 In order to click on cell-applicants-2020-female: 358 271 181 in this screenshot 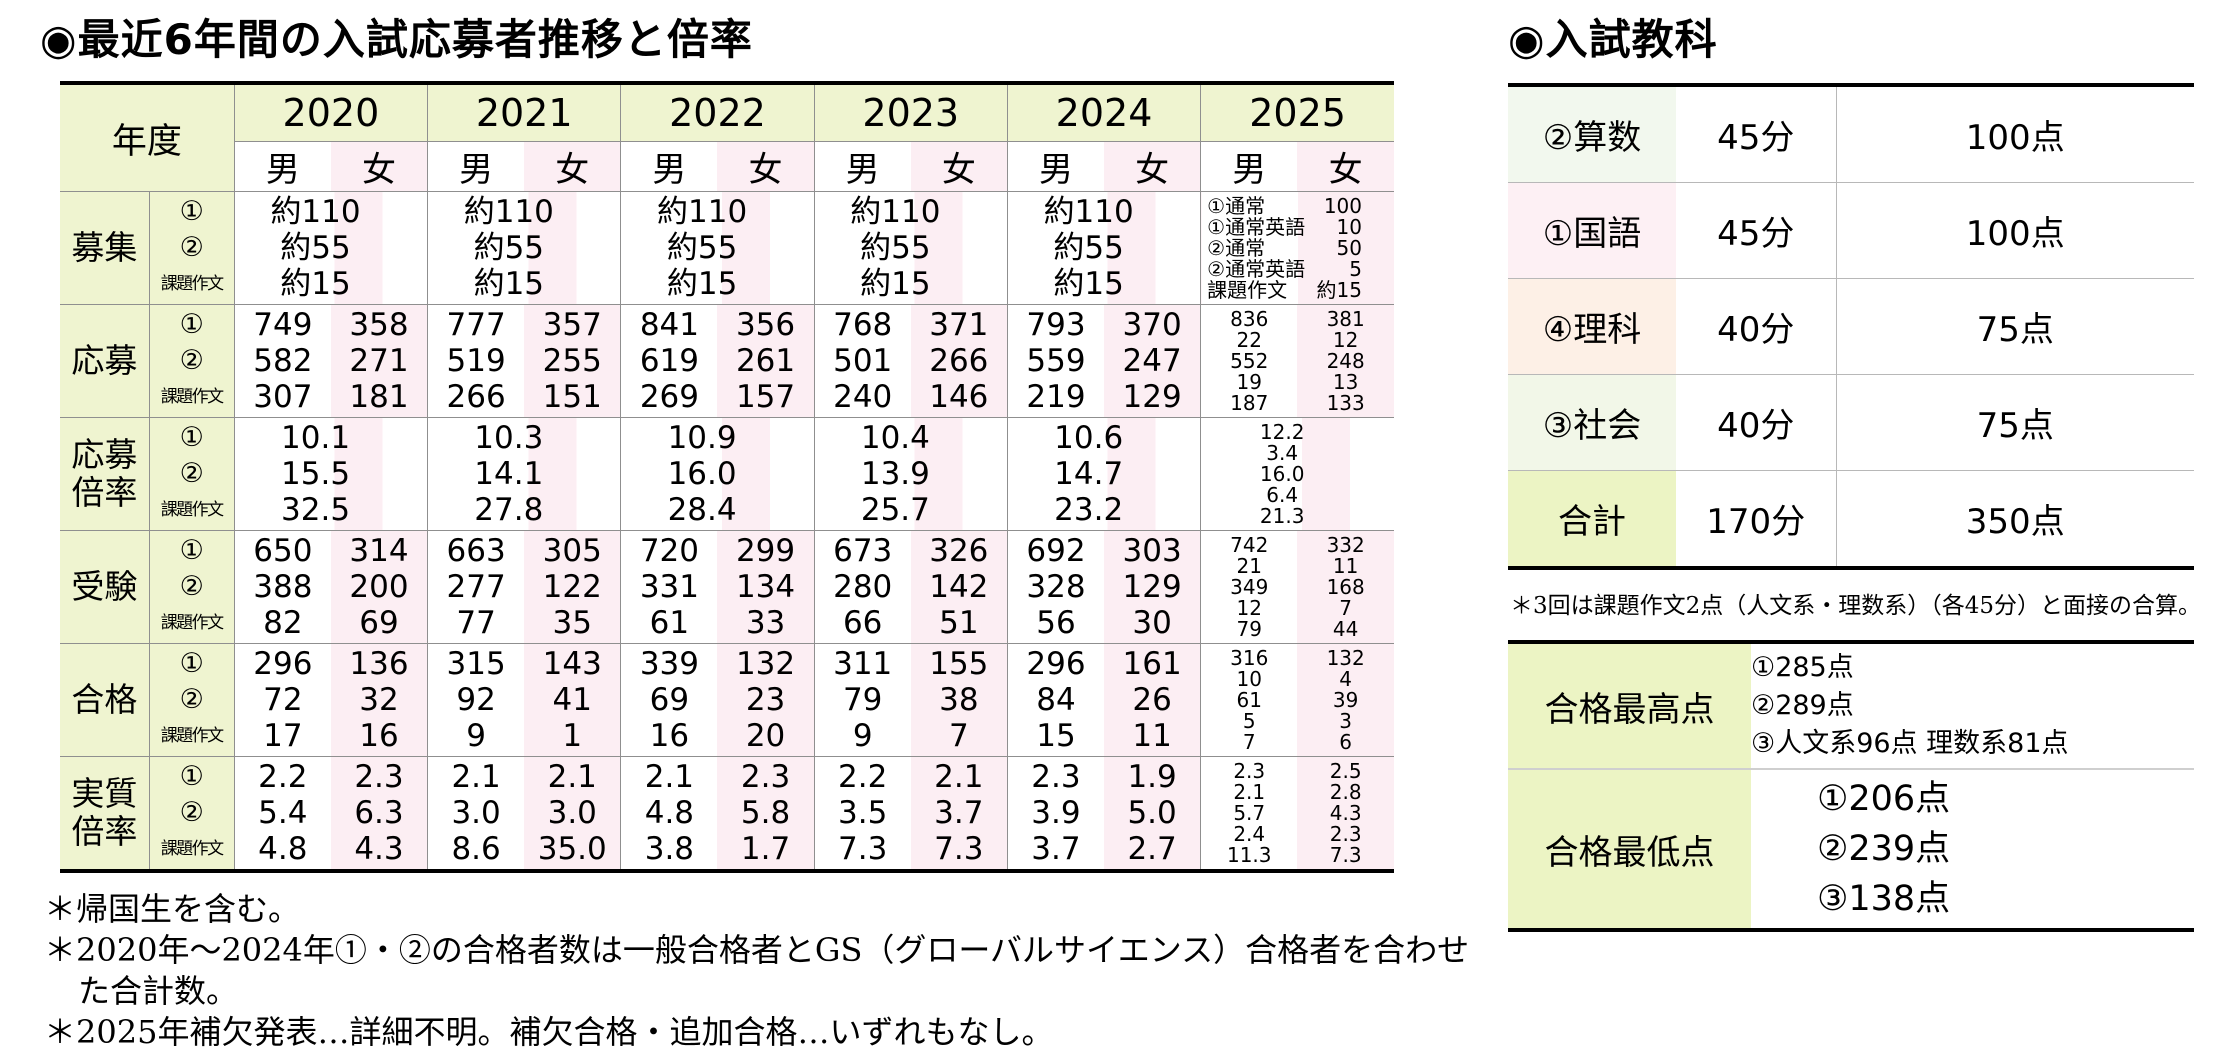, I will do `click(379, 361)`.